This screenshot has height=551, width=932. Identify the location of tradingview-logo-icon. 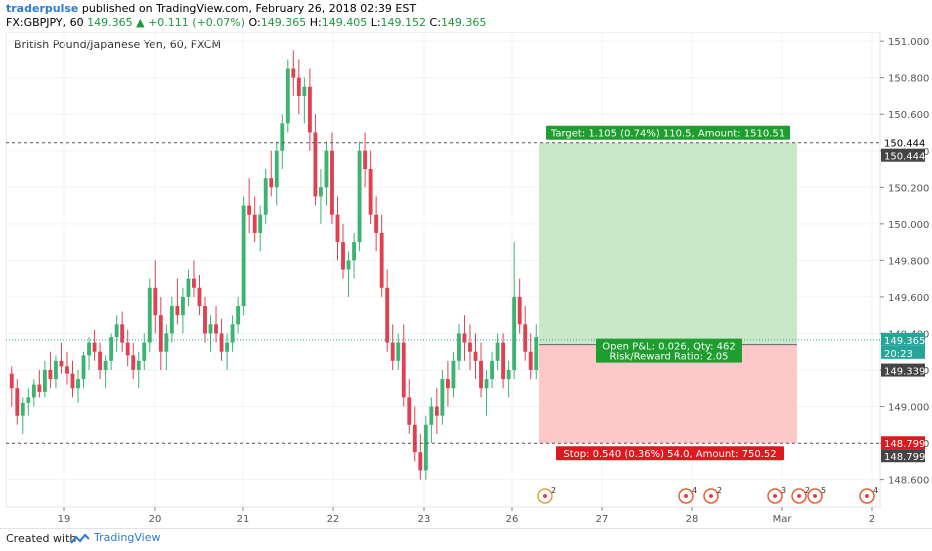
(80, 538).